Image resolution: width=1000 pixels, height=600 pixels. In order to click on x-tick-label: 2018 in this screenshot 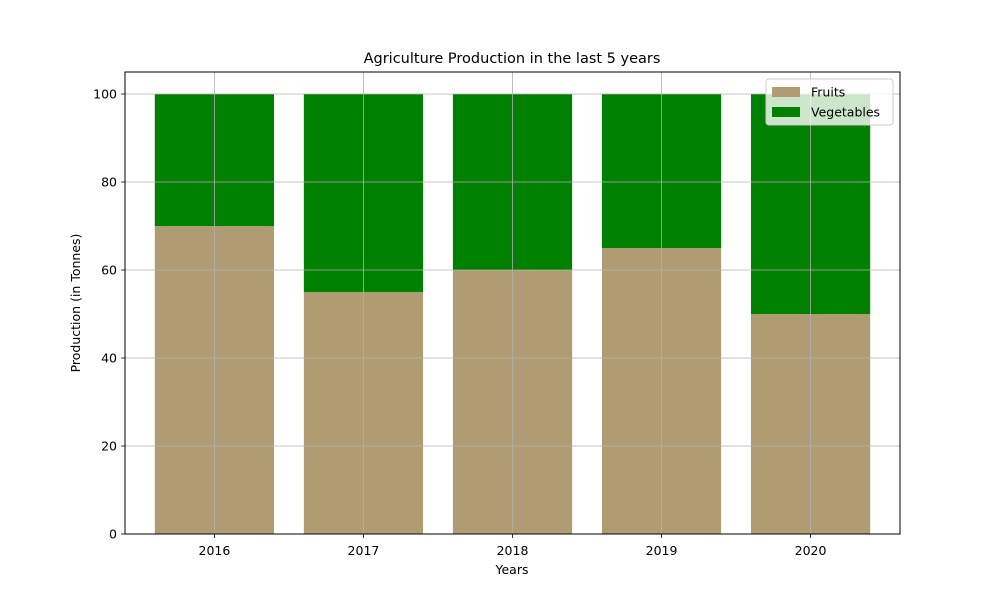, I will do `click(513, 550)`.